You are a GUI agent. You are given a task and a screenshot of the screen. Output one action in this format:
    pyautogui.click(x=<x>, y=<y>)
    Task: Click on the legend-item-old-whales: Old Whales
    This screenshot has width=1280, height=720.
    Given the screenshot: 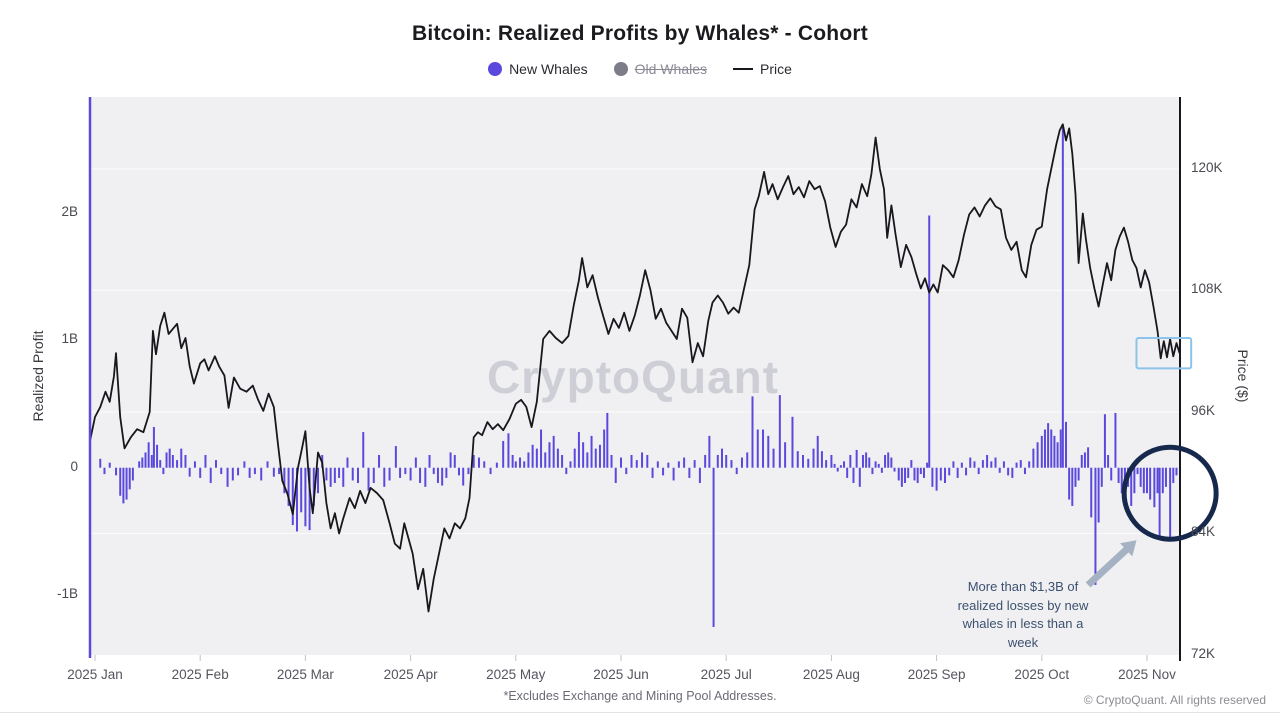 What is the action you would take?
    pyautogui.click(x=660, y=69)
    